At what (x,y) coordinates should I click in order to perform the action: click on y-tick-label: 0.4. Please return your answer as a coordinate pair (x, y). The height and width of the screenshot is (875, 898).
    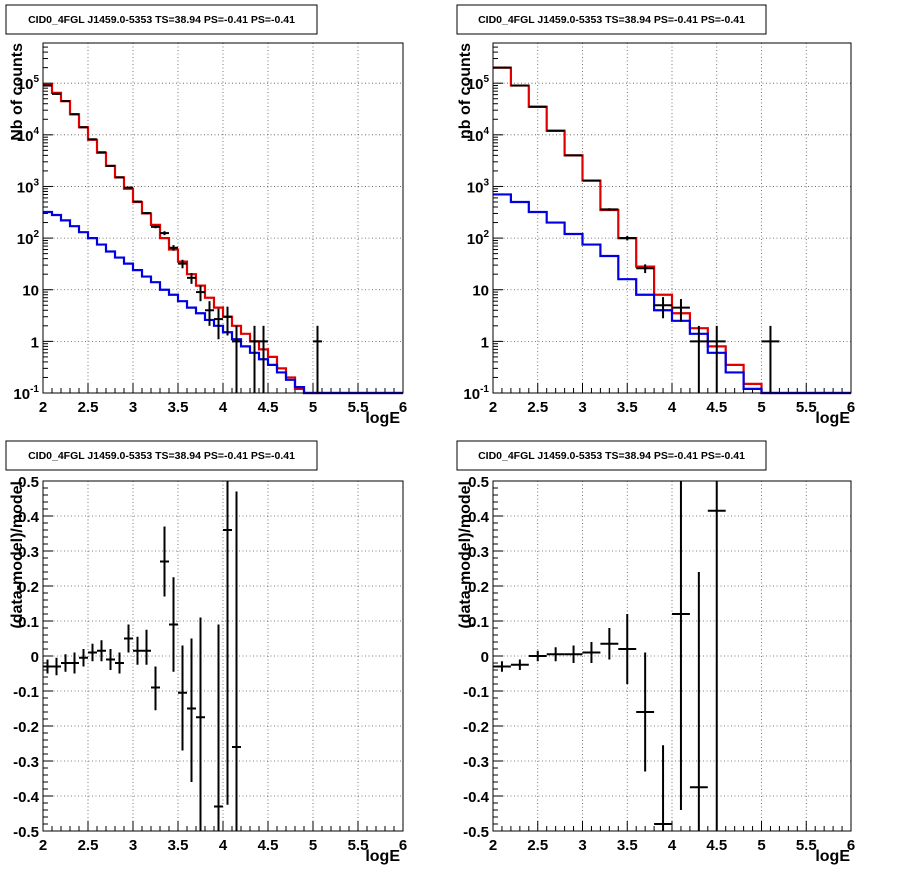
    Looking at the image, I should click on (29, 517).